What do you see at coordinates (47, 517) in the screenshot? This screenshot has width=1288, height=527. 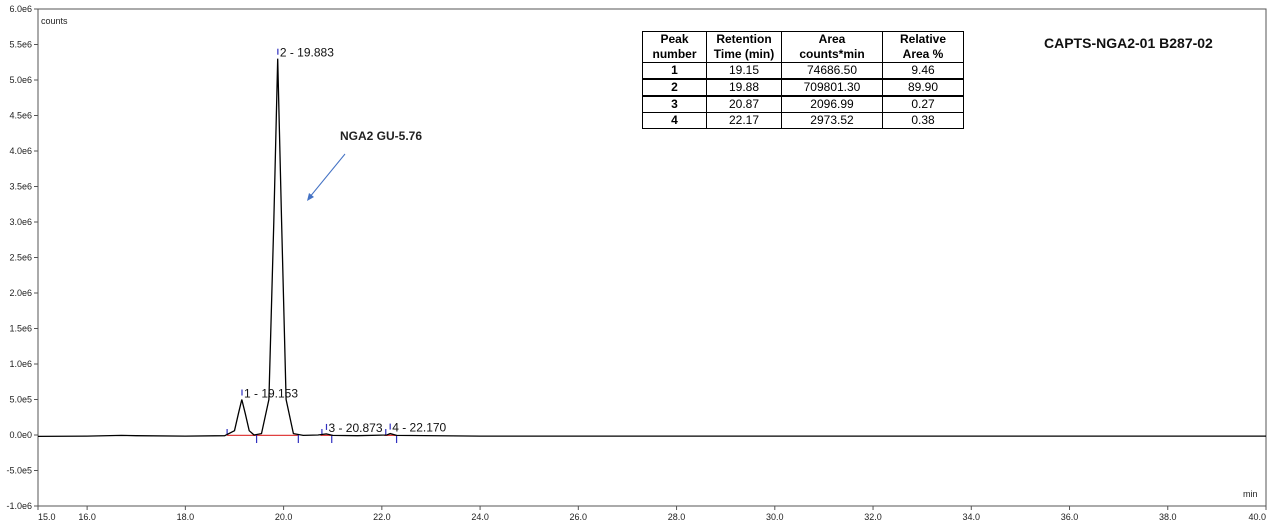 I see `x-tick-label: 15.0` at bounding box center [47, 517].